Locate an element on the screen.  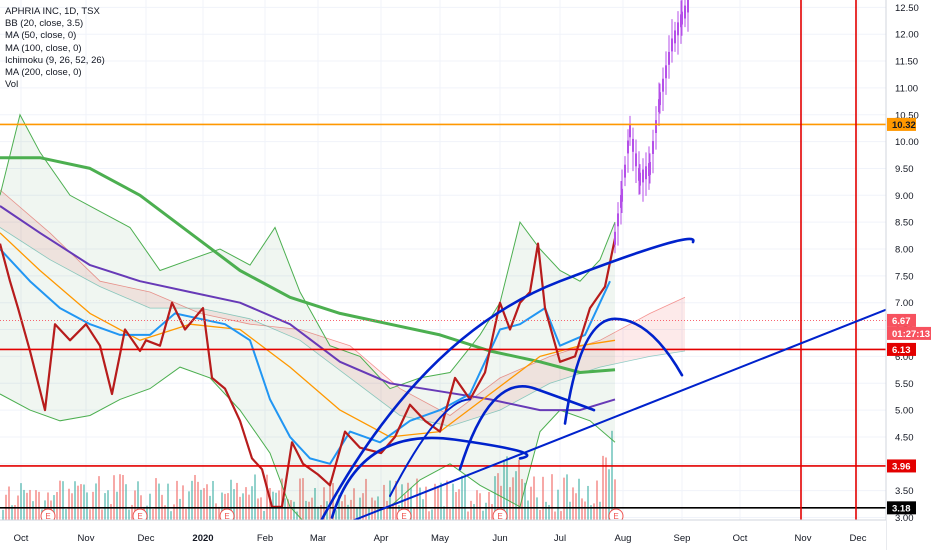
x-tick-label: Oct is located at coordinates (21, 538).